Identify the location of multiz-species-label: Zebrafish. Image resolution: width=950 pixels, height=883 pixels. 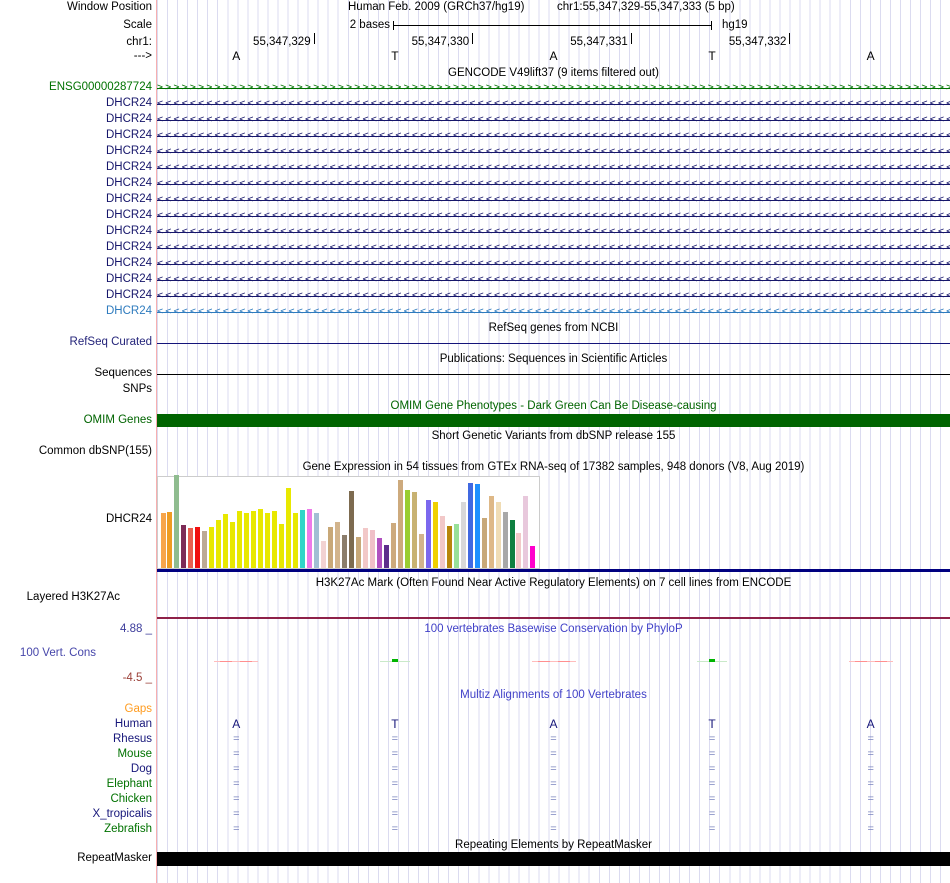
(128, 829).